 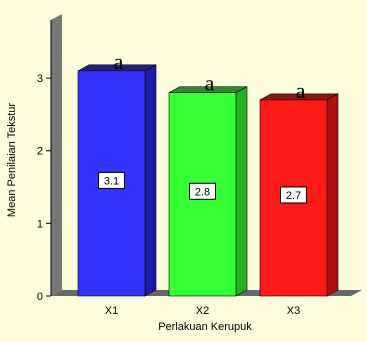 I want to click on x-ticks: X1 X2 X3, so click(x=202, y=311).